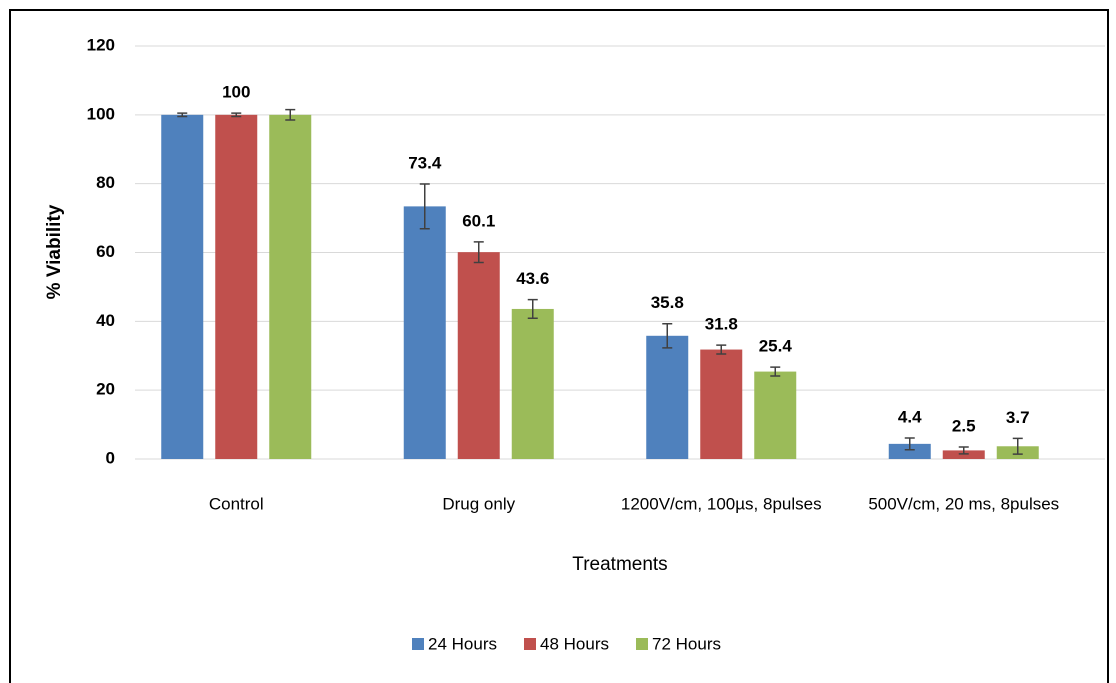 The height and width of the screenshot is (683, 1116). Describe the element at coordinates (532, 278) in the screenshot. I see `data-label: 43.6` at that location.